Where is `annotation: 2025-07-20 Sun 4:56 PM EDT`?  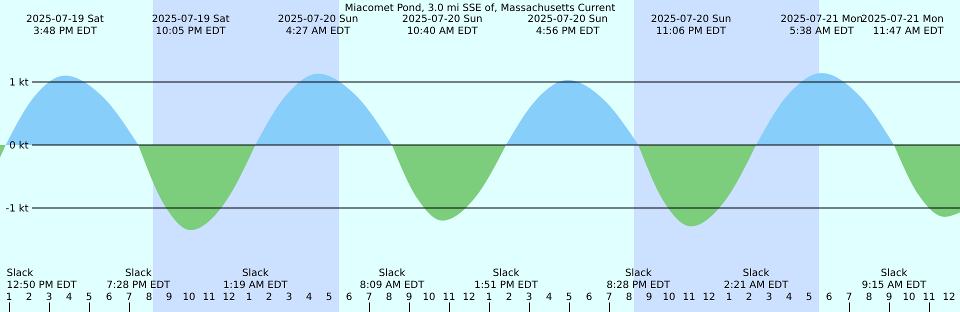
annotation: 2025-07-20 Sun 4:56 PM EDT is located at coordinates (568, 25).